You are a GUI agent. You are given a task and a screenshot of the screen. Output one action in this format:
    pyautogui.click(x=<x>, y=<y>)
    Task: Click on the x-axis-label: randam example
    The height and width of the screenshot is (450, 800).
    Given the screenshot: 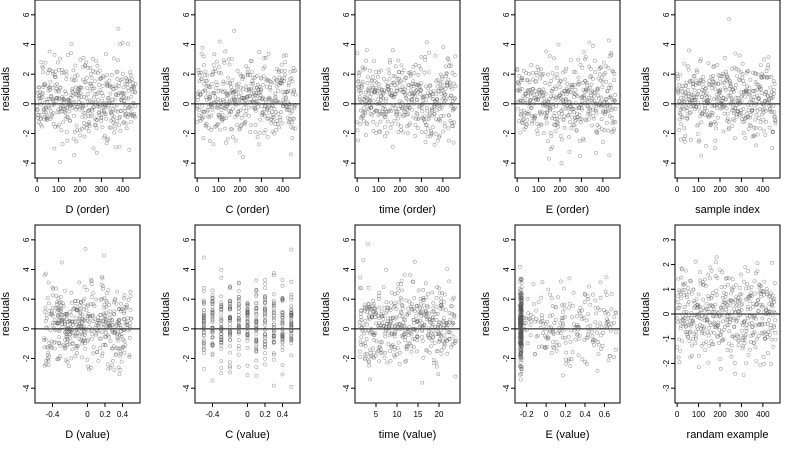 What is the action you would take?
    pyautogui.click(x=728, y=435)
    